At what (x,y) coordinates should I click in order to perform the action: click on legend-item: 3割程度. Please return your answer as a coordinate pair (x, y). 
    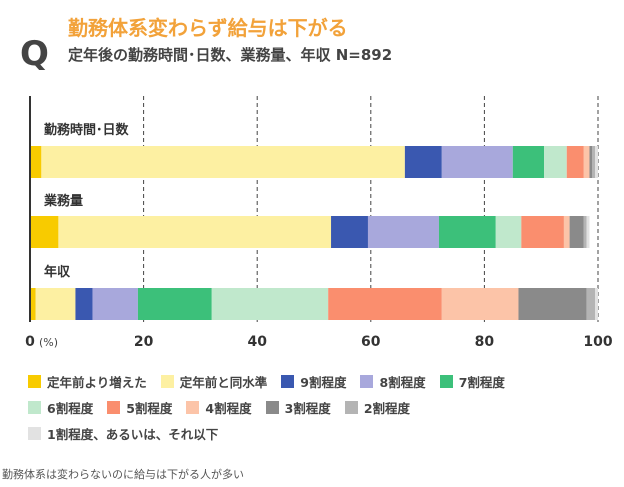
    Looking at the image, I should click on (298, 407).